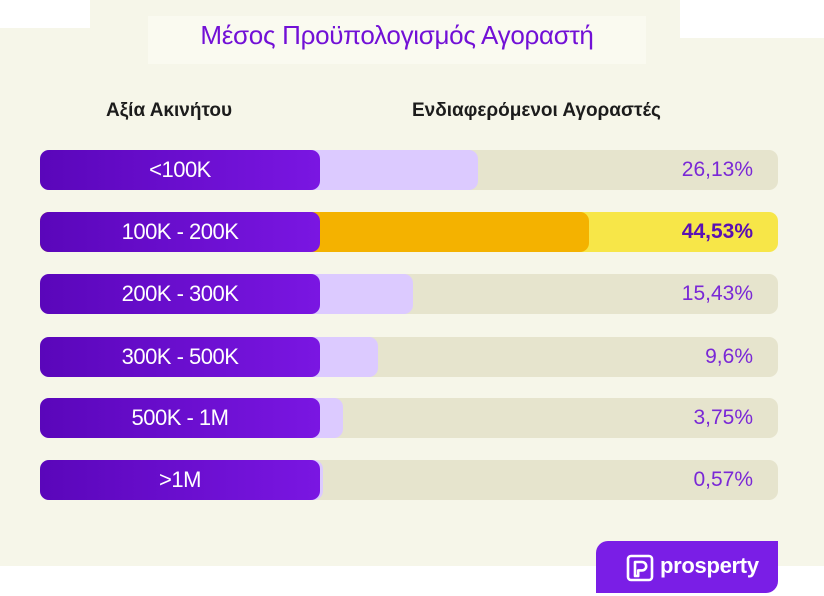 Image resolution: width=824 pixels, height=596 pixels. What do you see at coordinates (169, 110) in the screenshot?
I see `column-header-property-value: Αξία Ακινήτου` at bounding box center [169, 110].